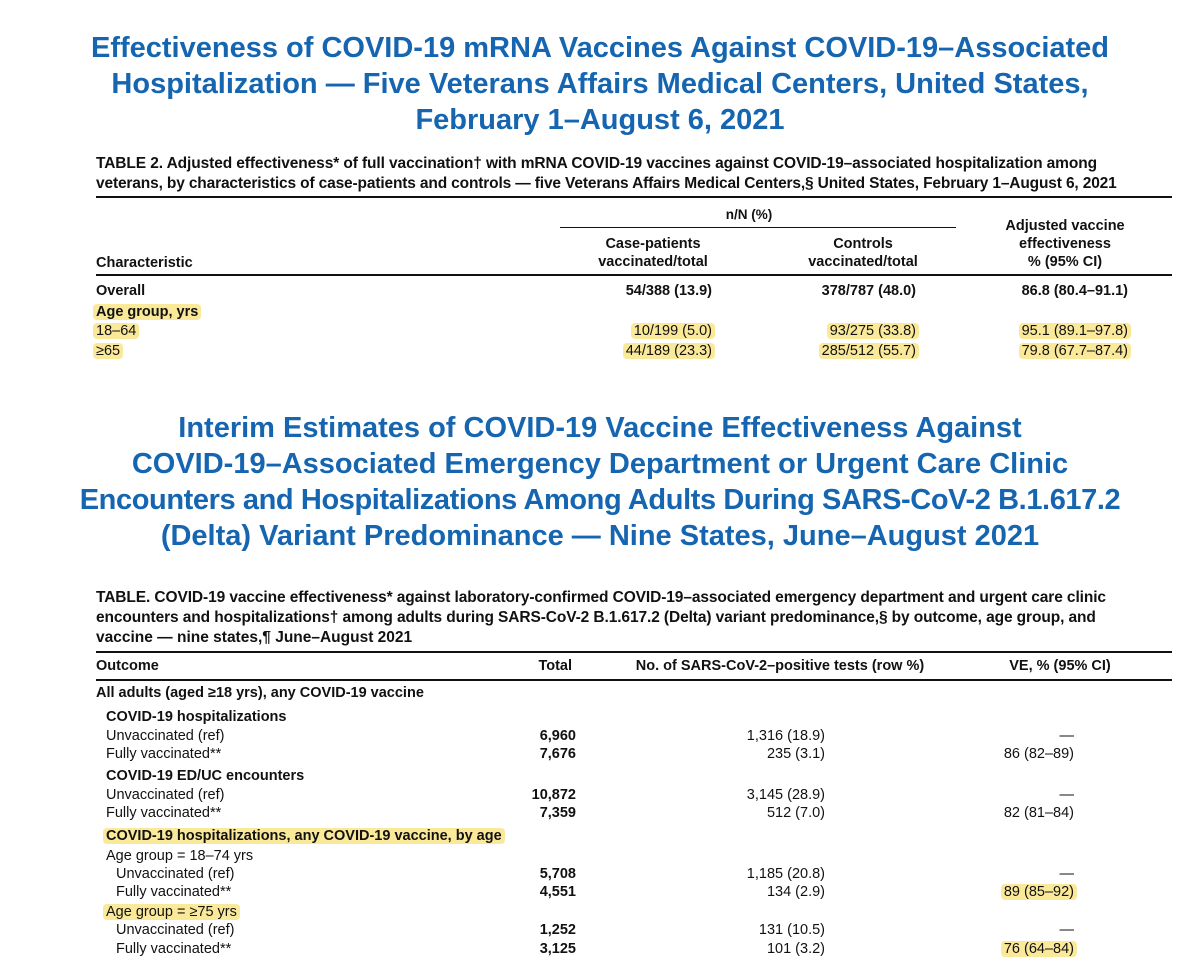  I want to click on table1-row-ve: 79.8 (67.7–87.4), so click(1045, 351).